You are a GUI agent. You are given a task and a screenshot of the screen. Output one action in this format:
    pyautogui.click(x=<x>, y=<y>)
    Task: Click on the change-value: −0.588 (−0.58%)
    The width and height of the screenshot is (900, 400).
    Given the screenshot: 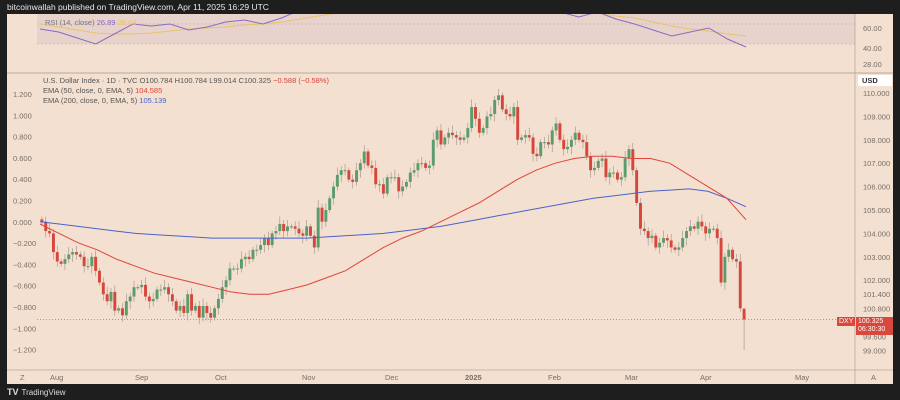 What is the action you would take?
    pyautogui.click(x=301, y=80)
    